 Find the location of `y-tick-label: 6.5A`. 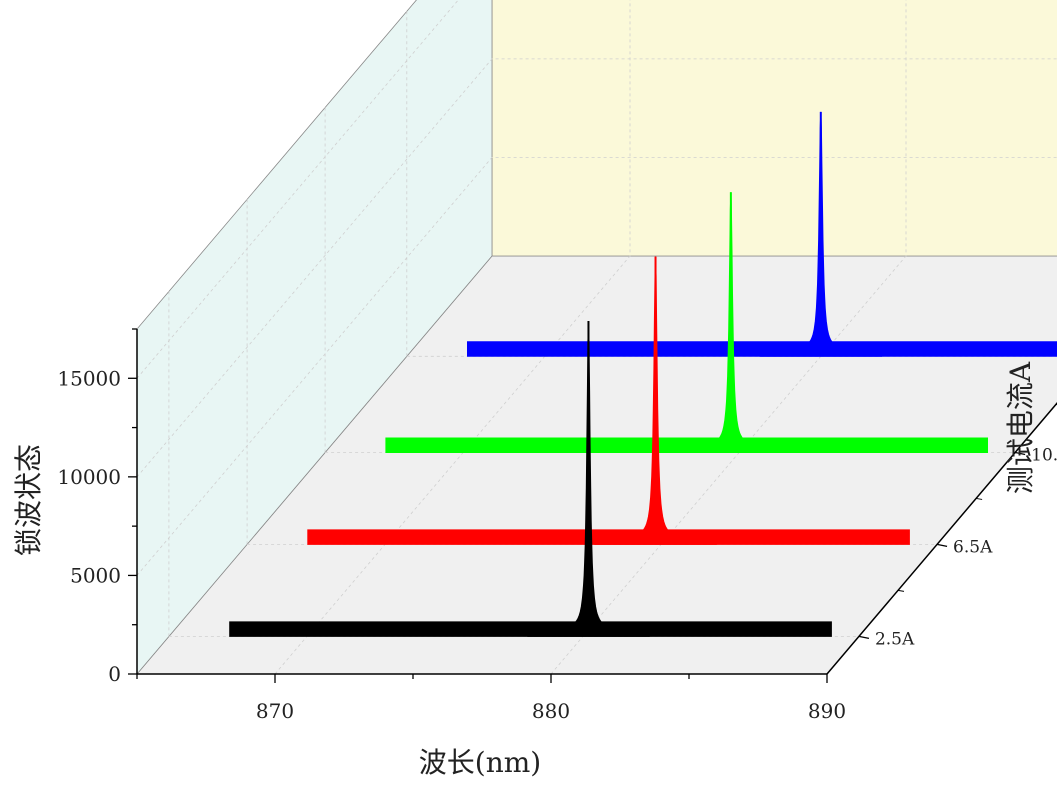

y-tick-label: 6.5A is located at coordinates (973, 547).